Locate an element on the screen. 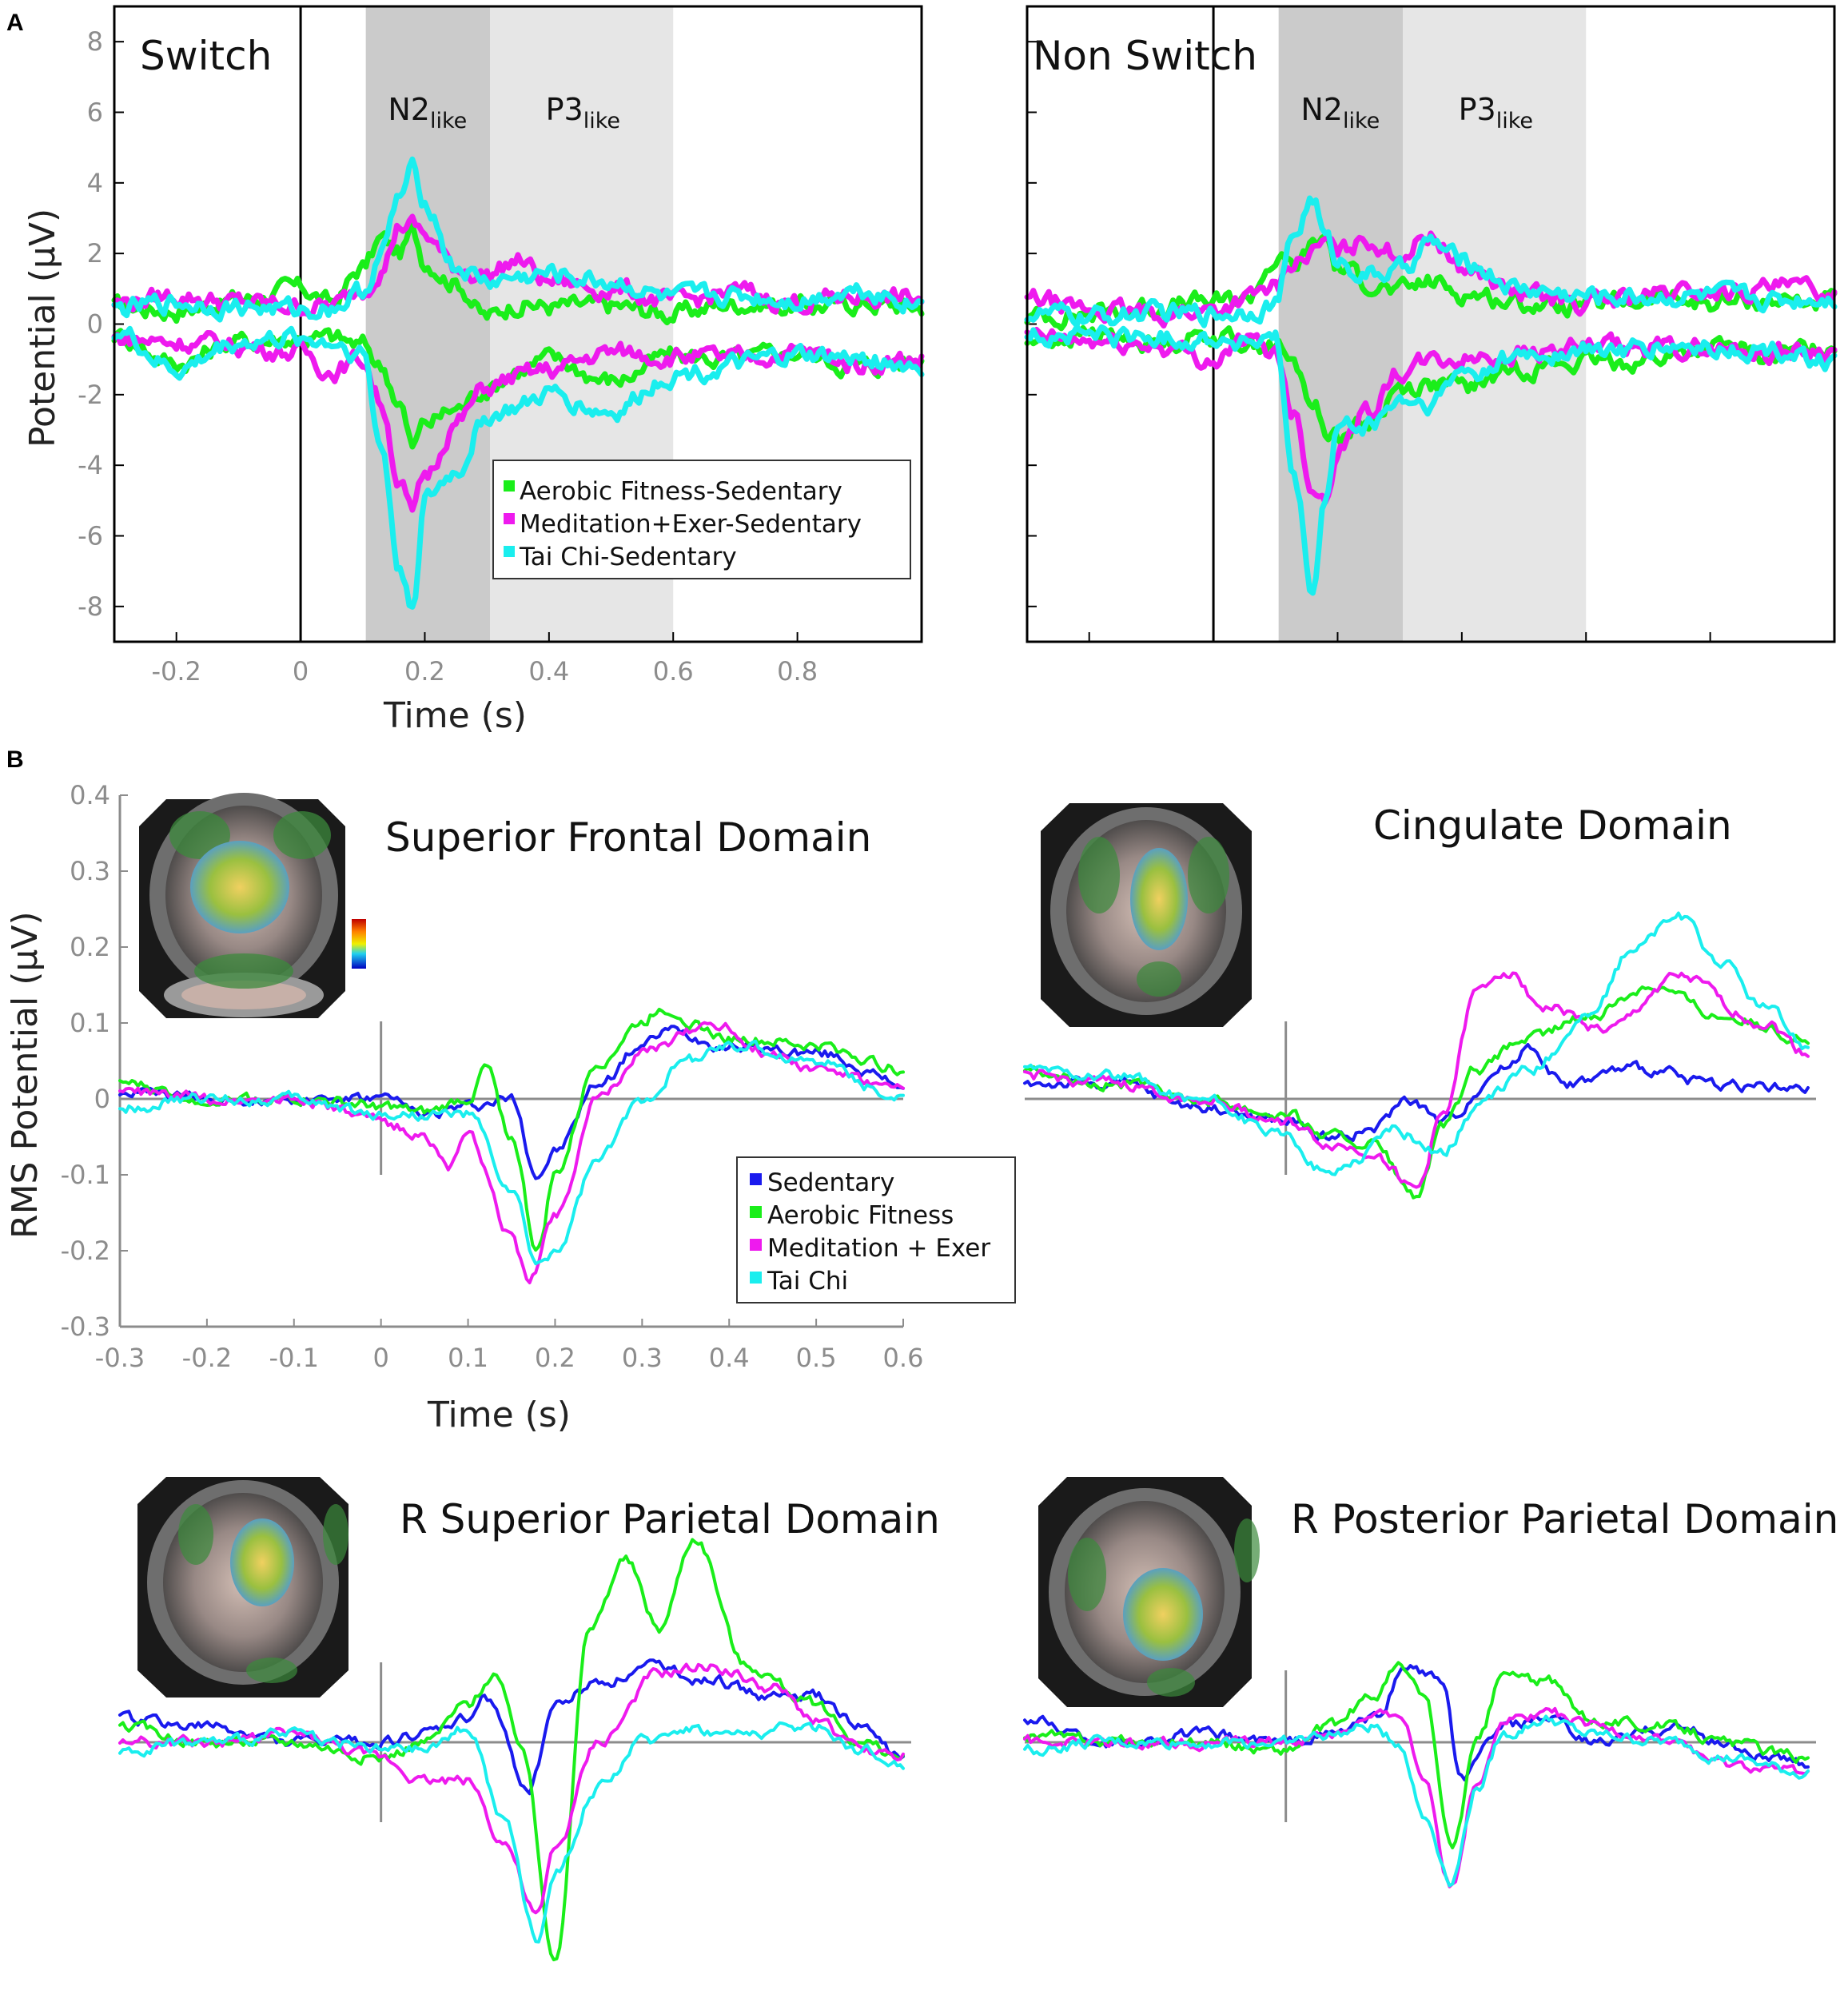 The width and height of the screenshot is (1848, 1998). switch-ylabel: Potential (μV) is located at coordinates (42, 328).